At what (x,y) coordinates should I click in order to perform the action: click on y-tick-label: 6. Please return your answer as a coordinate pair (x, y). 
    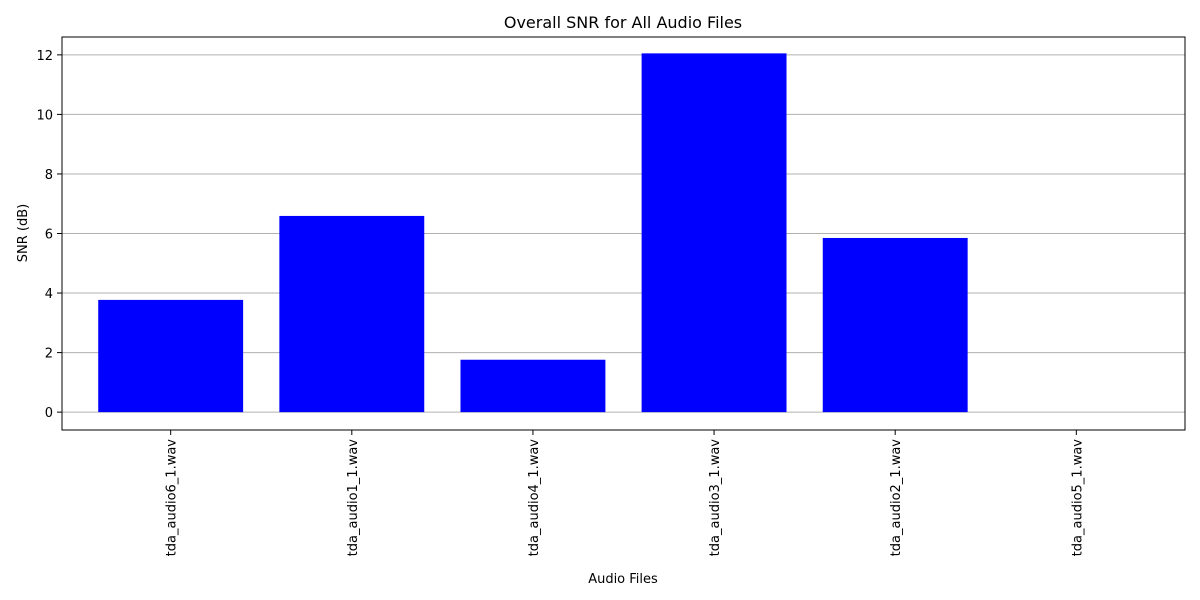
    Looking at the image, I should click on (49, 235).